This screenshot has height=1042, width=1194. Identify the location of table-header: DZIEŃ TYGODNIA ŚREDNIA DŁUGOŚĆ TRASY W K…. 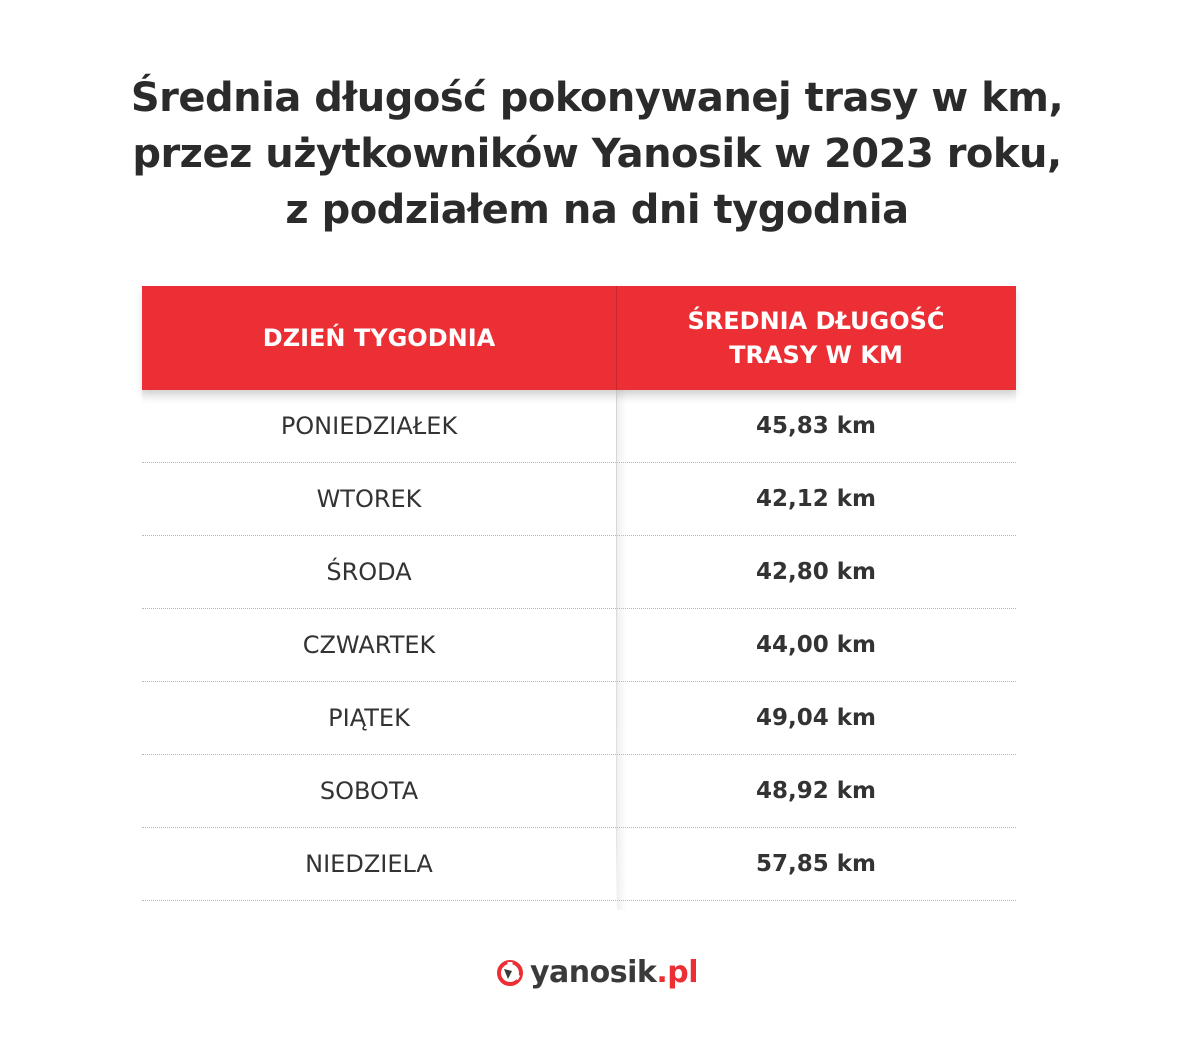
(579, 338).